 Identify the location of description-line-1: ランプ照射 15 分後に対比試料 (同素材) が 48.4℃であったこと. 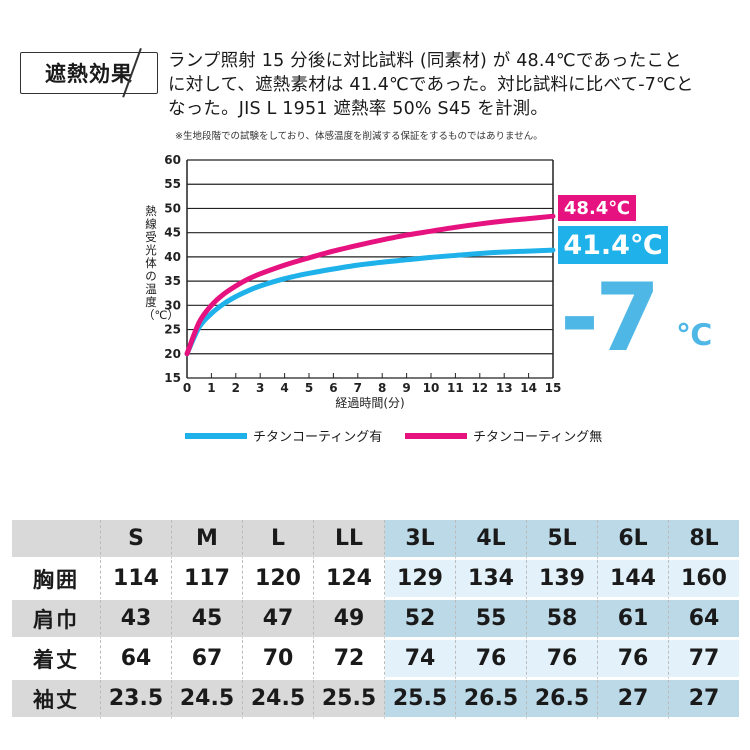
(425, 61).